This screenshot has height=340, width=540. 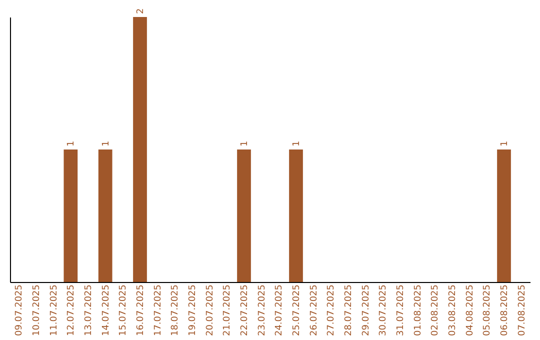 What do you see at coordinates (175, 310) in the screenshot?
I see `x-tick-label: 18.07.2025` at bounding box center [175, 310].